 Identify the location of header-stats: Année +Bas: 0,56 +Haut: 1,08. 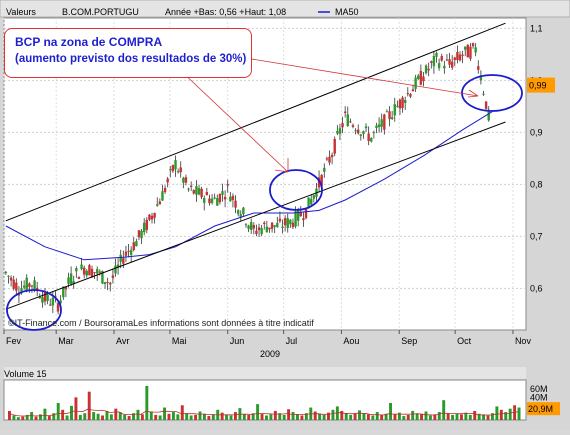
(226, 12).